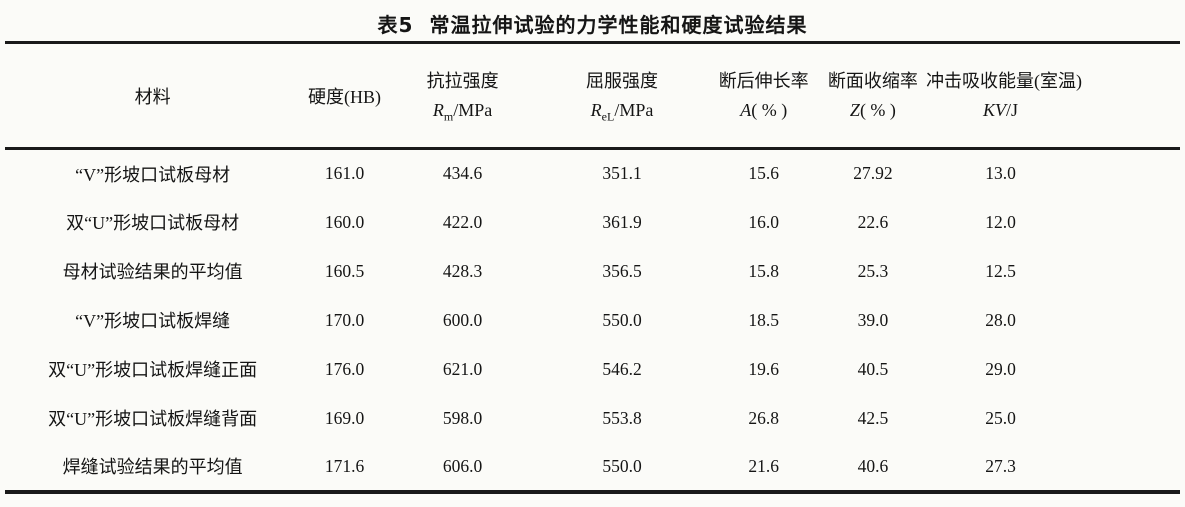  I want to click on table-caption: 常温拉伸试验的力学性能和硬度试验结果, so click(618, 25).